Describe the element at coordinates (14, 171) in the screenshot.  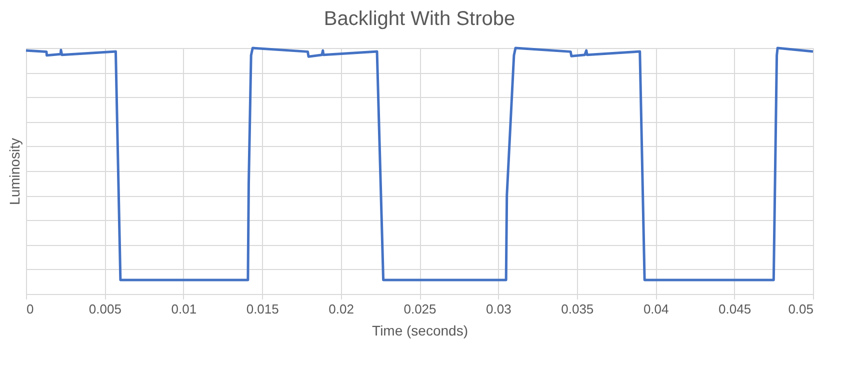
I see `y-axis-title: Luminosity` at that location.